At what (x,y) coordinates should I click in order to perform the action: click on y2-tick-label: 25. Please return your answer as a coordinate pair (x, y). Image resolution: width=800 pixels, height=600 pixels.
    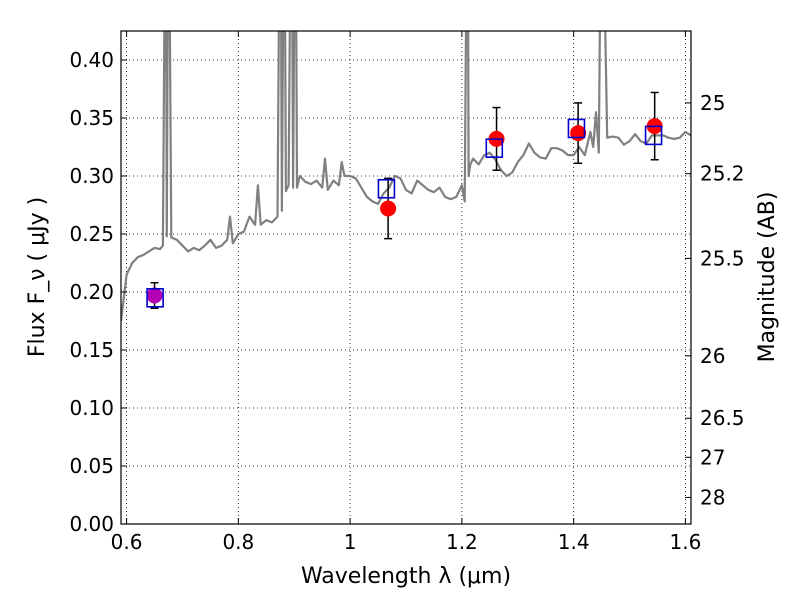
    Looking at the image, I should click on (712, 103).